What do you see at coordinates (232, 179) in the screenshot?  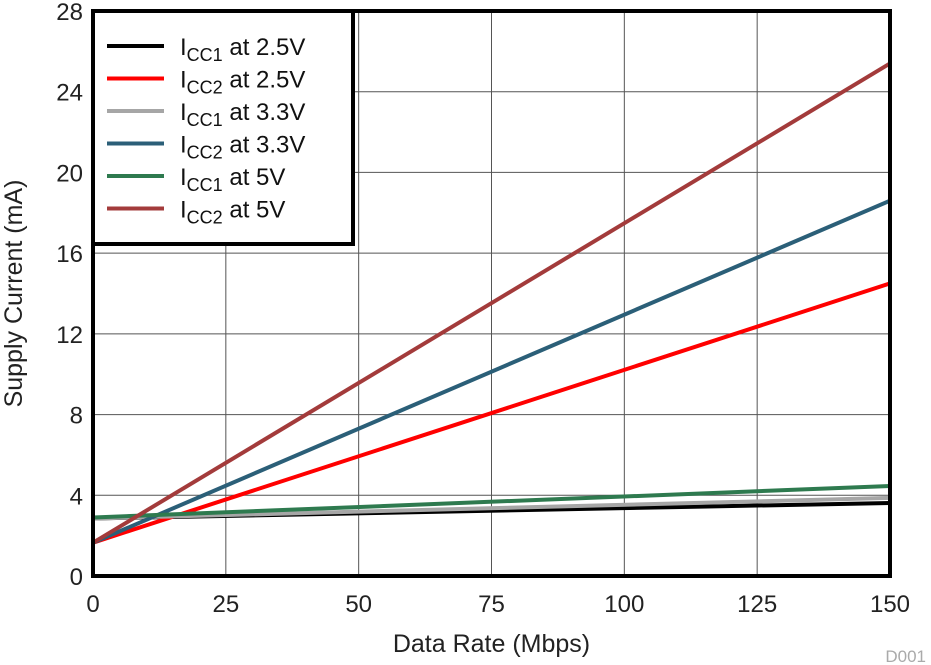 I see `legend-entry: ICC1 at 5V` at bounding box center [232, 179].